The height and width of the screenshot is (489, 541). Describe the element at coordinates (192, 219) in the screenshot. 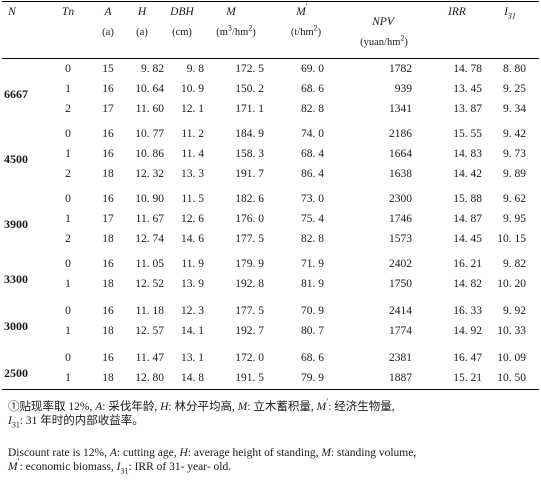

I see `table-cell: 12. 6` at that location.